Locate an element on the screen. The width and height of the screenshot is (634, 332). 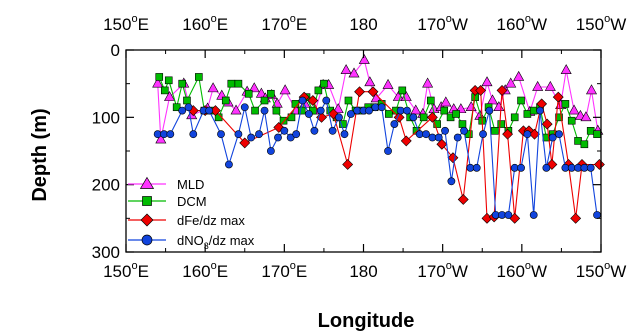
legend-label-dno3-main: dNO is located at coordinates (190, 240).